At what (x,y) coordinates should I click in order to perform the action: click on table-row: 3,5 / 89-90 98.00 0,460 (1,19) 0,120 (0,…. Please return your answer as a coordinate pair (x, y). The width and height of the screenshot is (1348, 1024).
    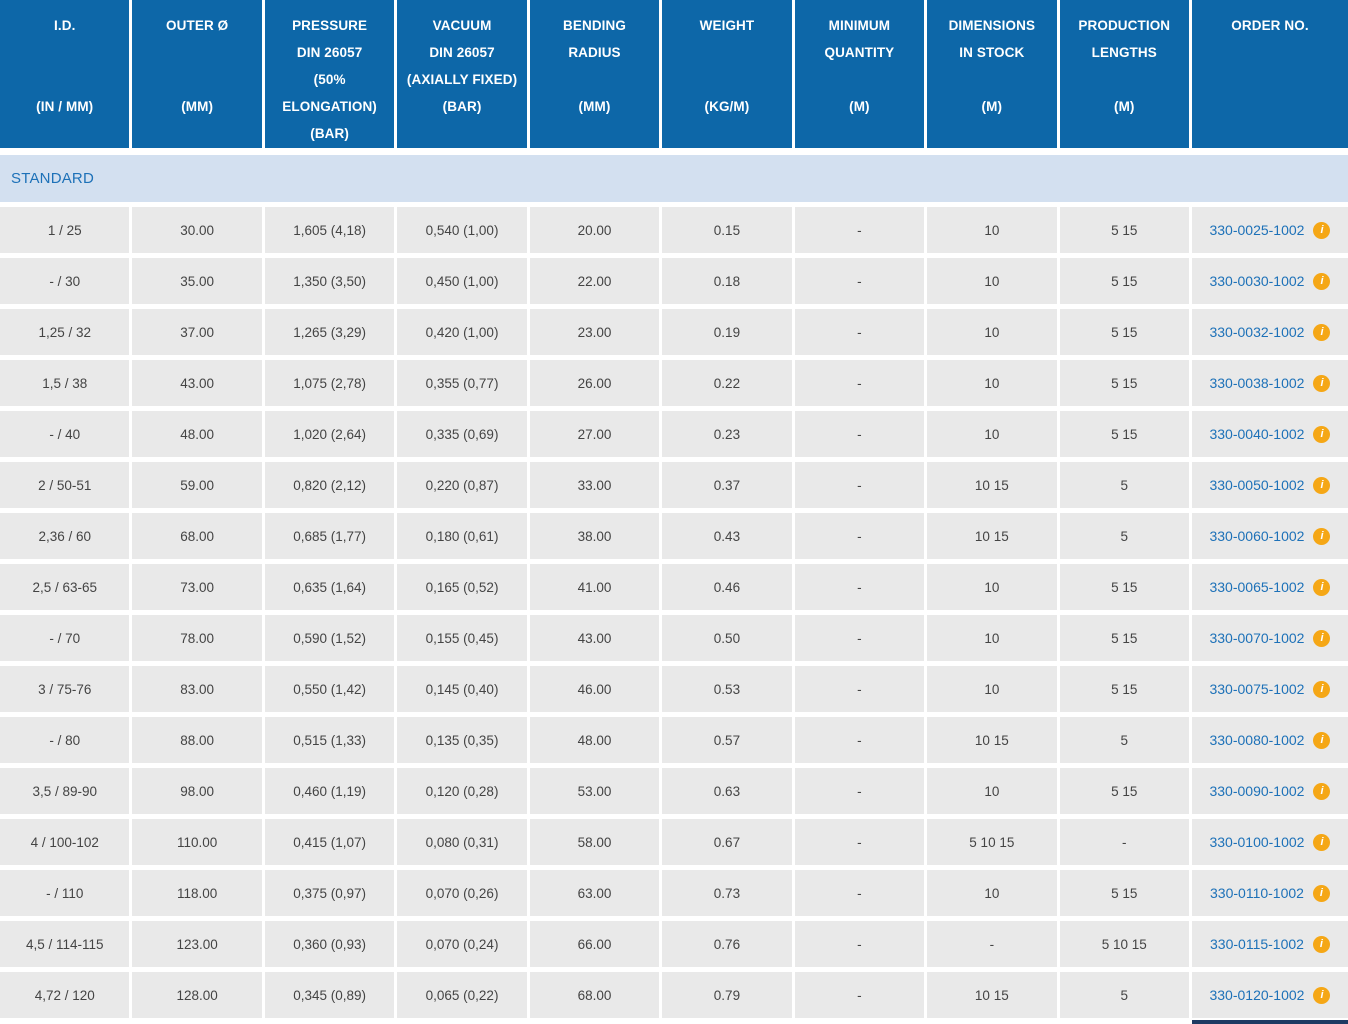
    Looking at the image, I should click on (674, 791).